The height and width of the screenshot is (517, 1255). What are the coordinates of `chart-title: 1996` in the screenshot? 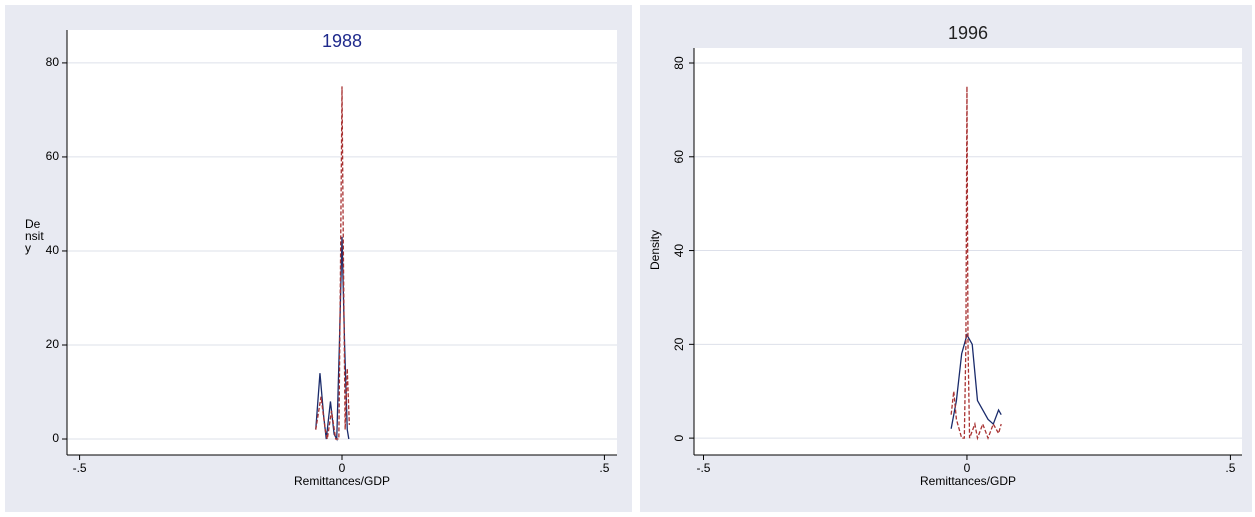 It's located at (968, 33).